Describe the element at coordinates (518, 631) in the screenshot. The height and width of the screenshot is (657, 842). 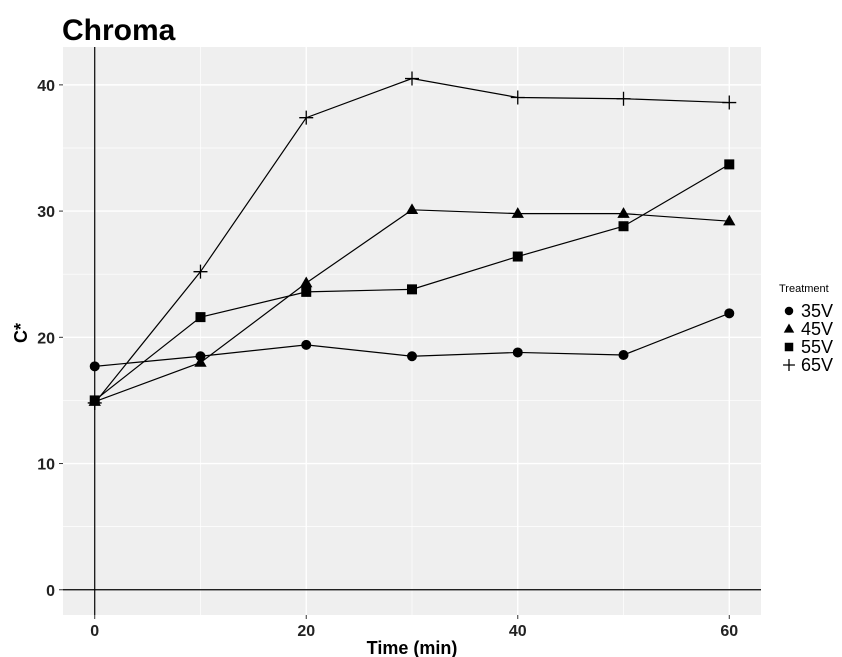
I see `x-tick-label: 40` at that location.